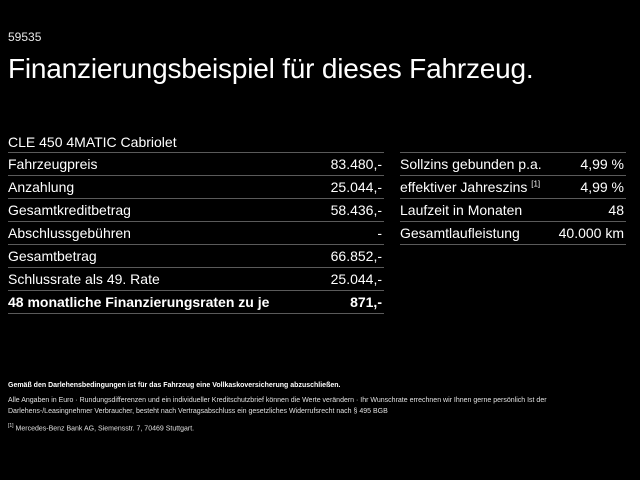 This screenshot has height=480, width=640. Describe the element at coordinates (346, 233) in the screenshot. I see `row-value: -` at that location.